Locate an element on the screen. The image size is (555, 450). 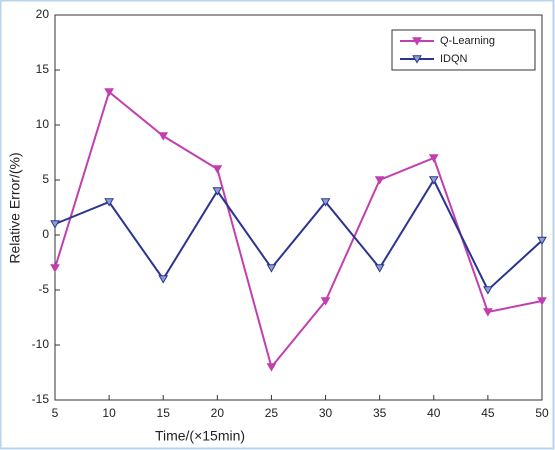
x-tick-label: 20 is located at coordinates (218, 413).